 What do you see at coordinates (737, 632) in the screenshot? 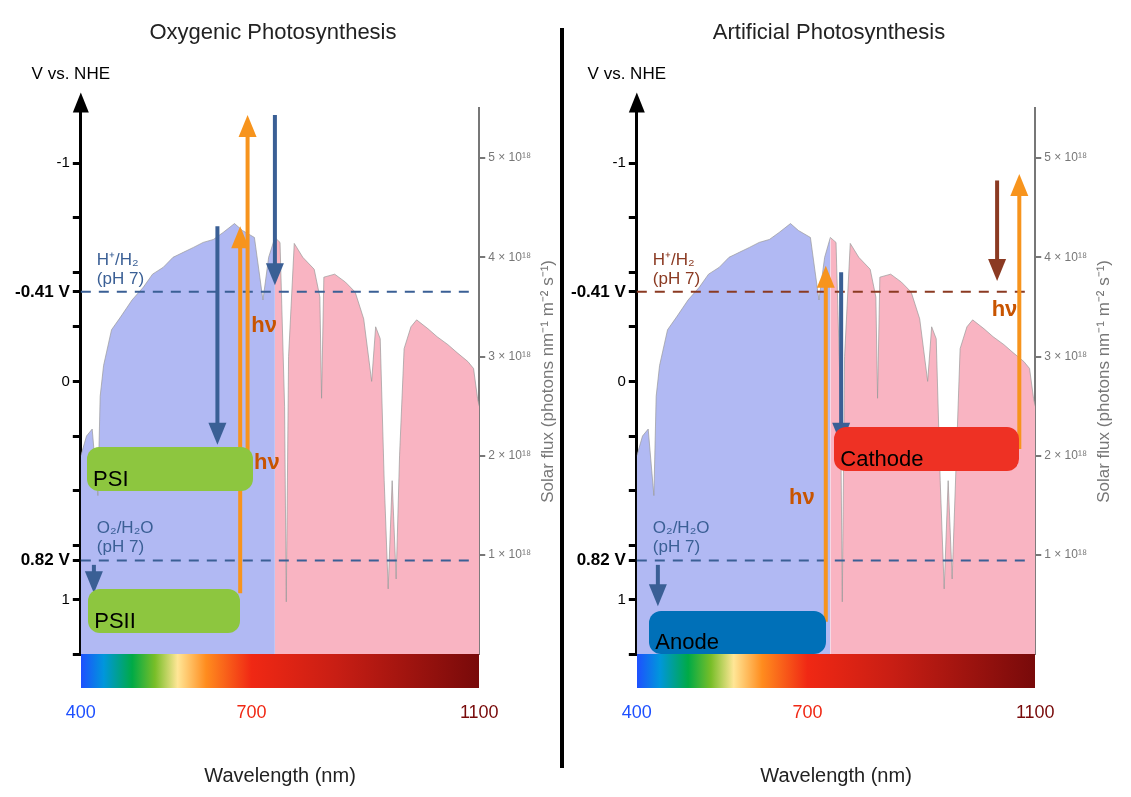
I see `rounded-box: Anode` at bounding box center [737, 632].